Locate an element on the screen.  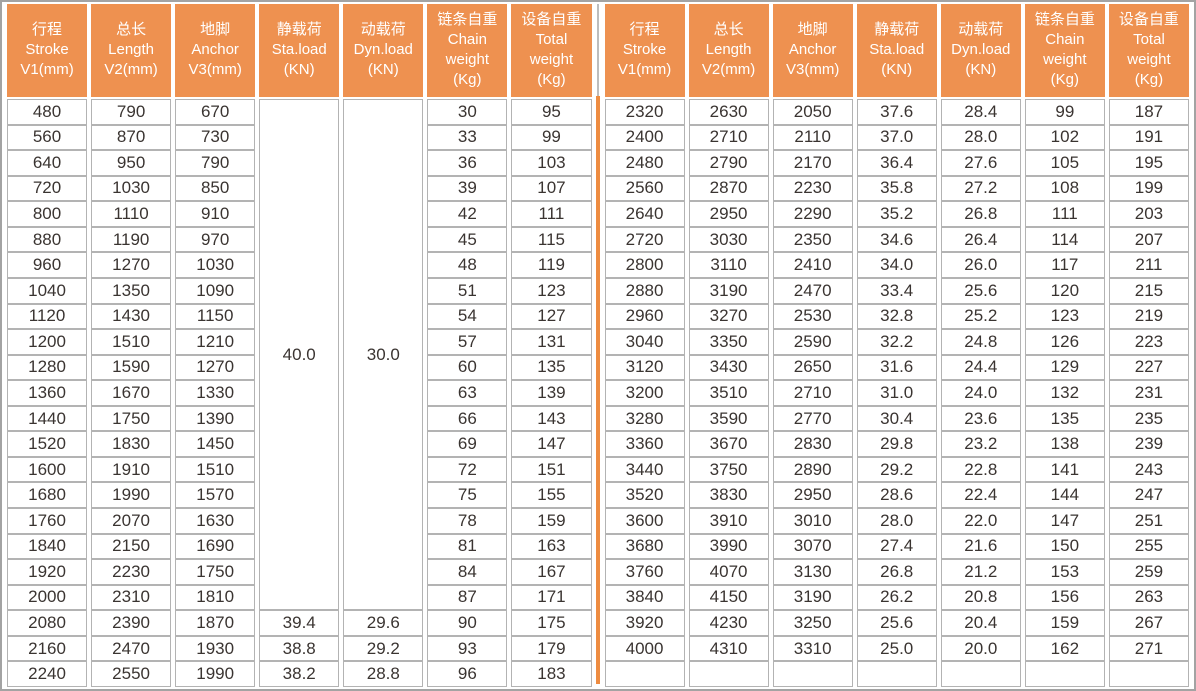
table-row: 1280 1590 1270 60 135 is located at coordinates (299, 367).